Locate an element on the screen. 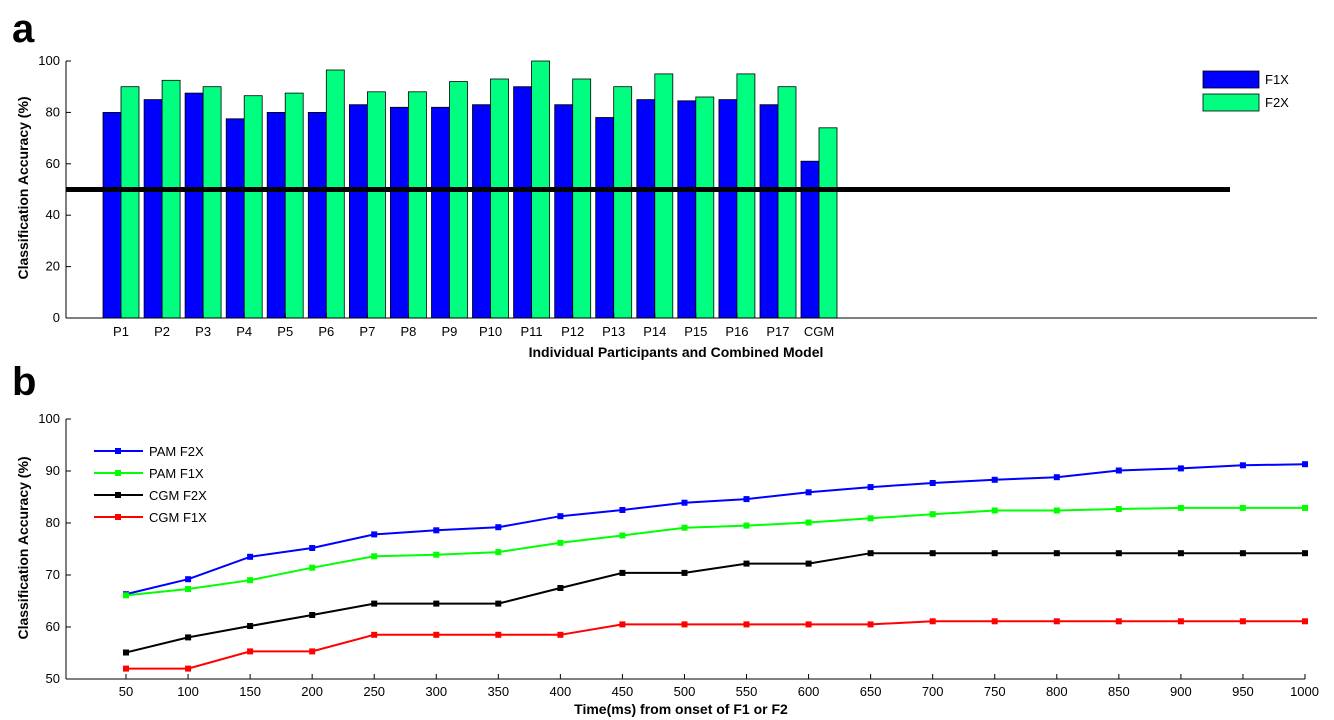 The width and height of the screenshot is (1334, 720). bar-f1x-p14 is located at coordinates (646, 209).